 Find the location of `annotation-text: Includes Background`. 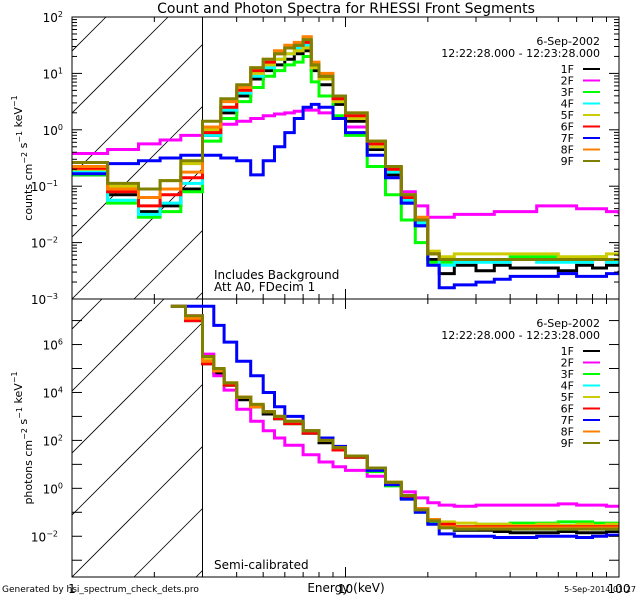

annotation-text: Includes Background is located at coordinates (276, 275).